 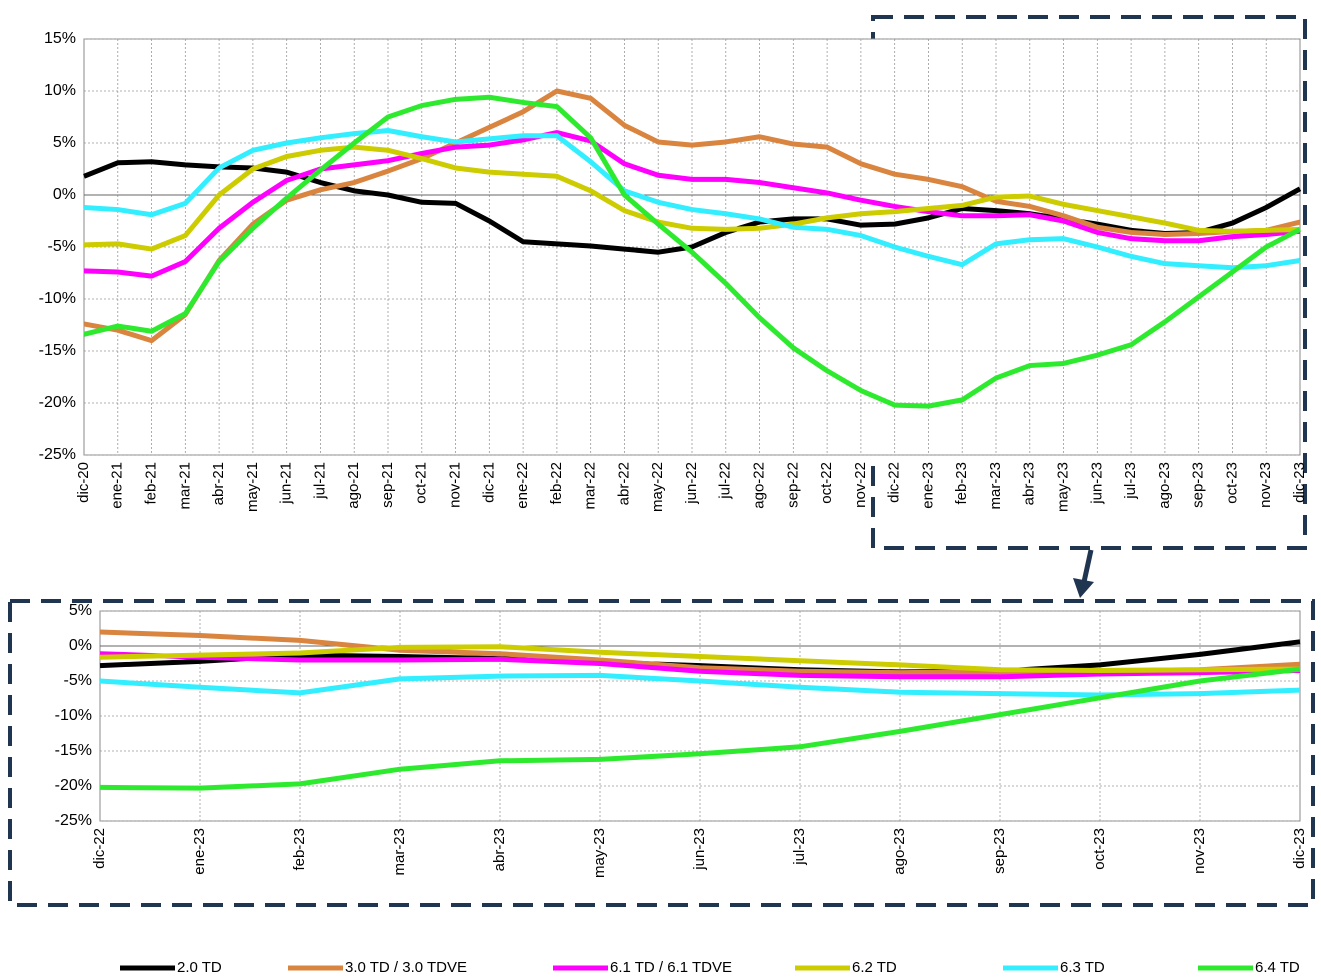 What do you see at coordinates (1087, 566) in the screenshot?
I see `arrow` at bounding box center [1087, 566].